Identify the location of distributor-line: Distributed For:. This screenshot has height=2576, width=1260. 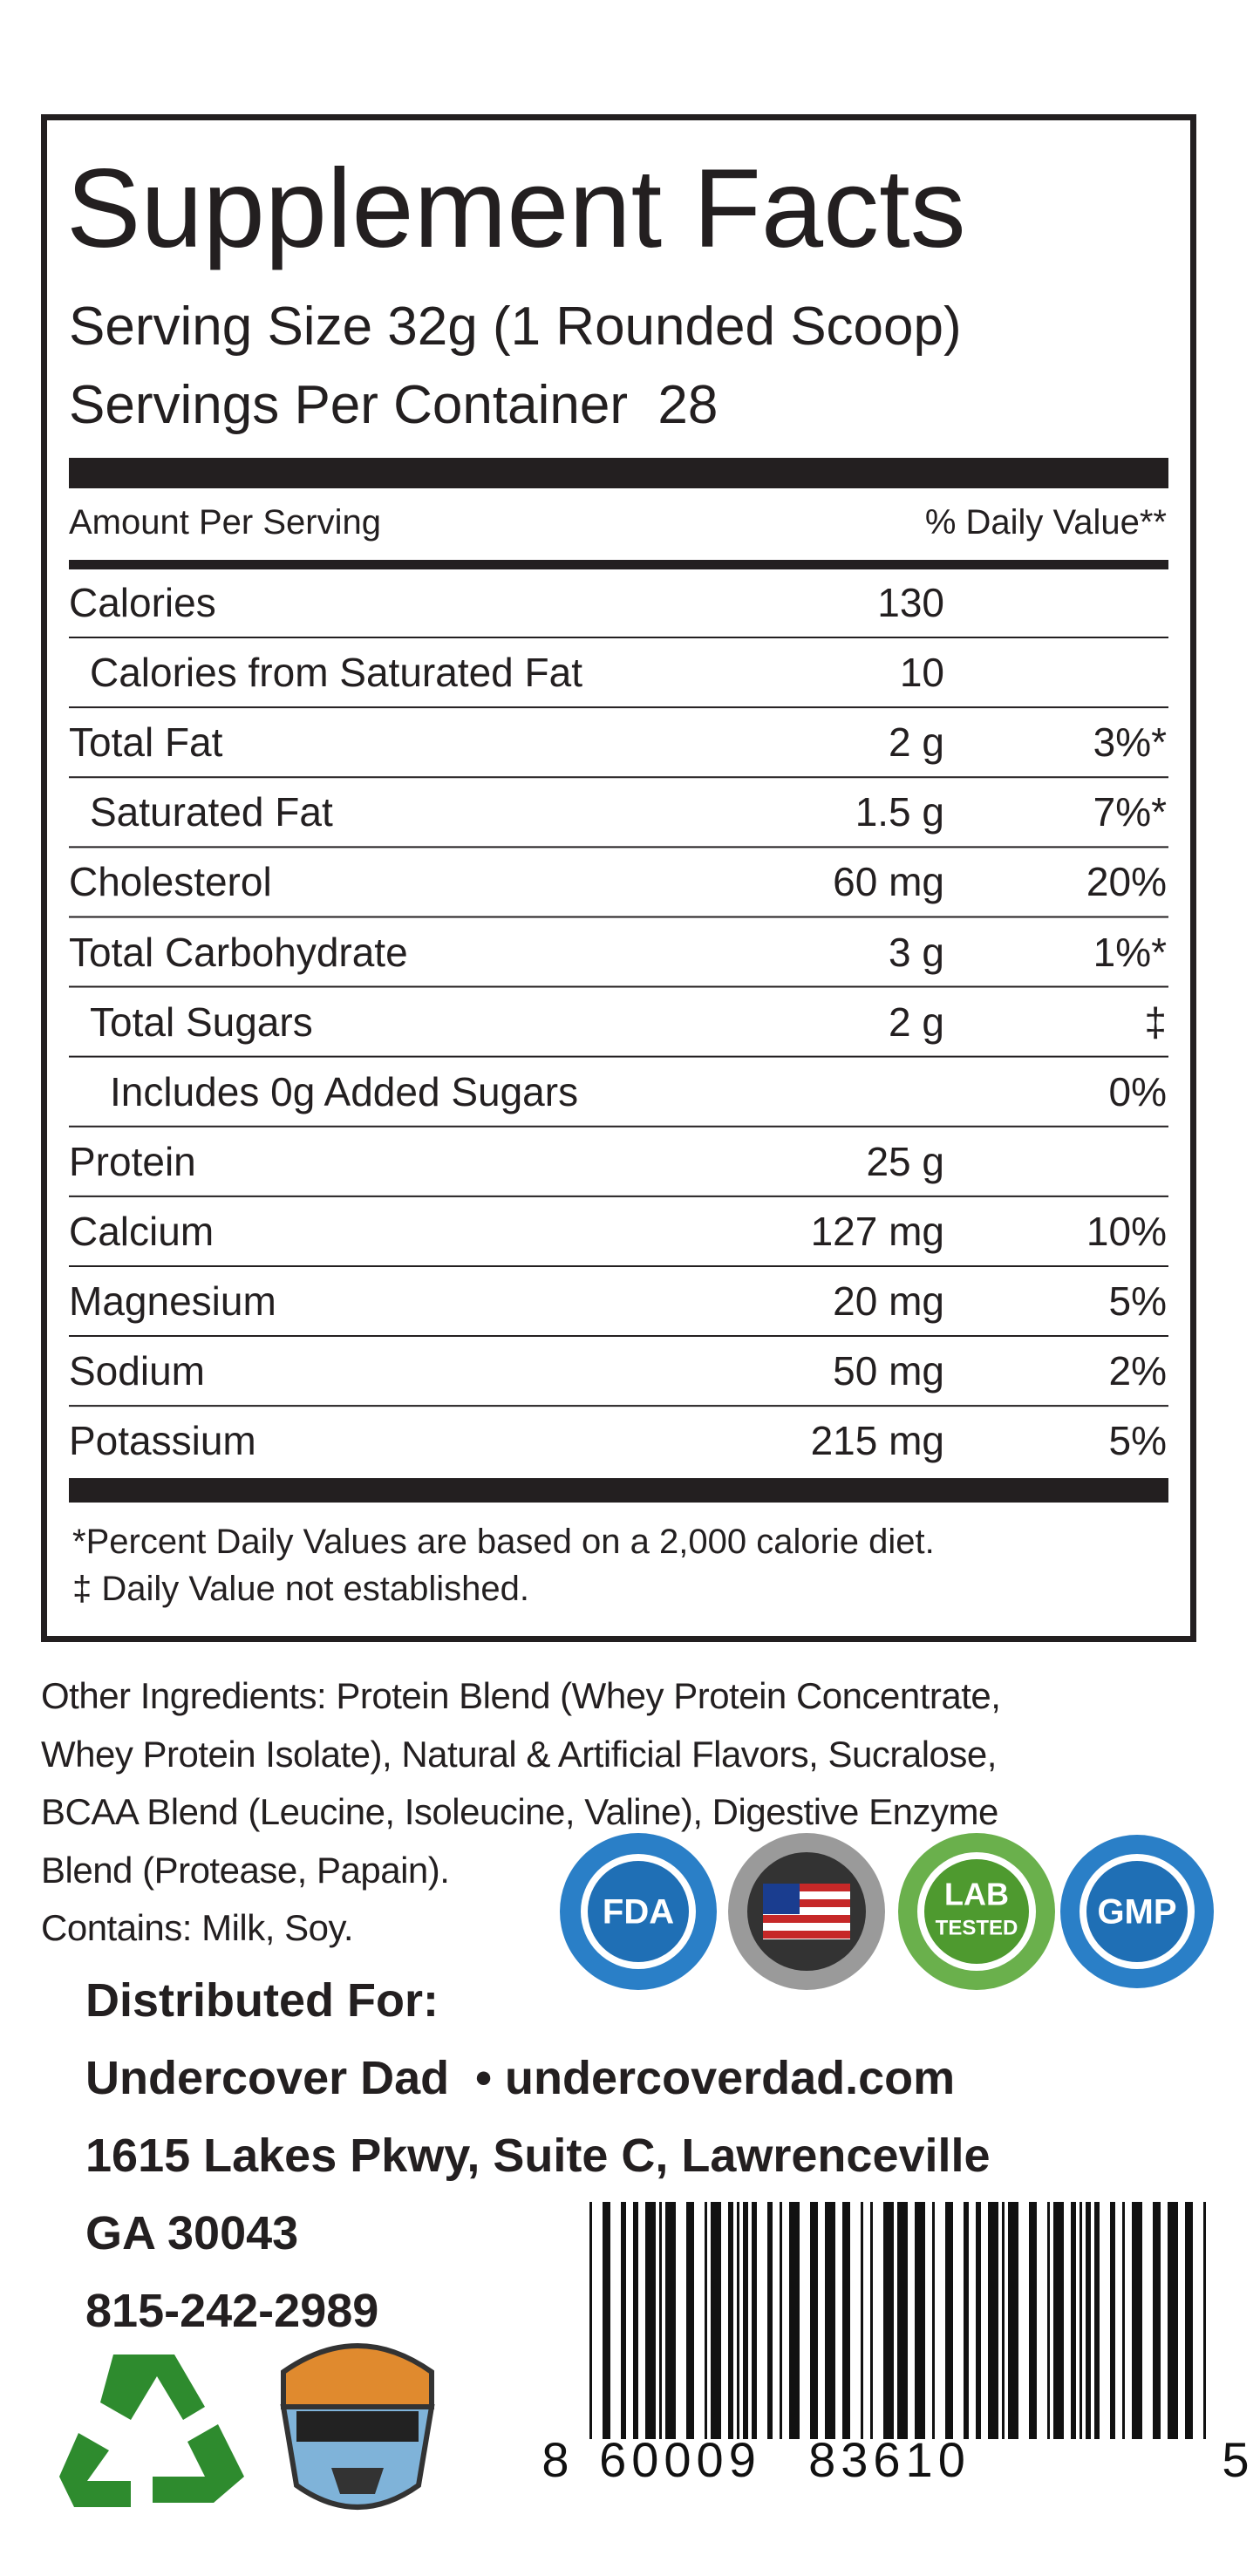
(262, 2001).